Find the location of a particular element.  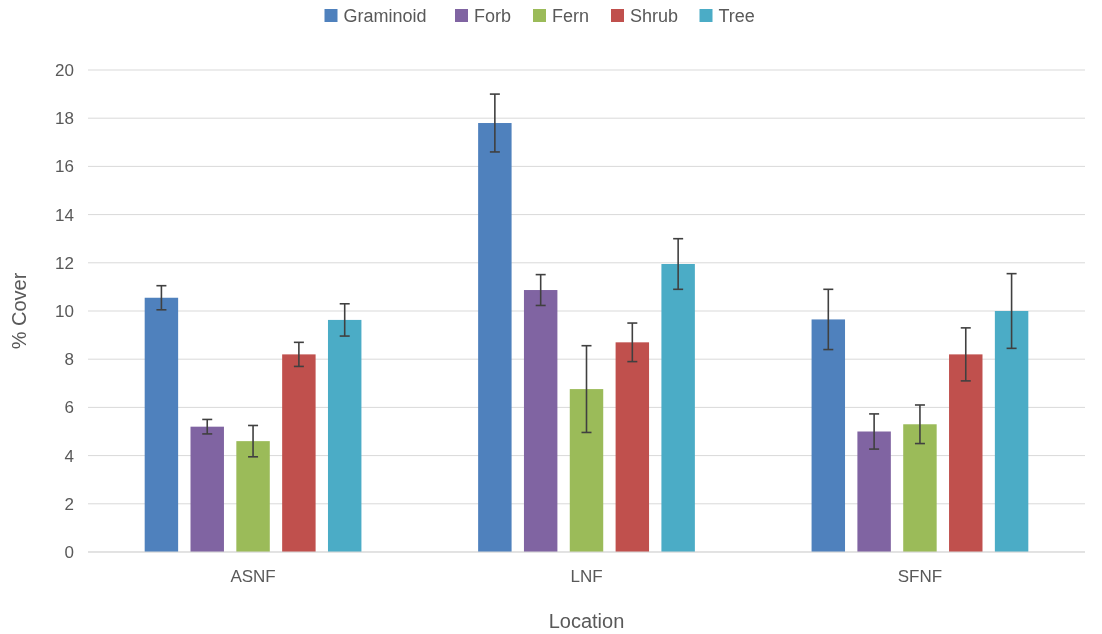

legend-label: Graminoid is located at coordinates (385, 16).